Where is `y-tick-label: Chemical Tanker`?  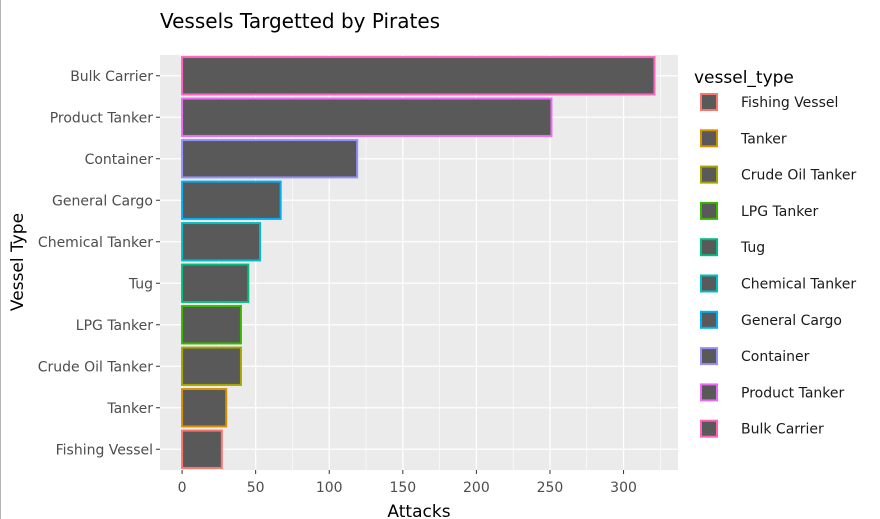
y-tick-label: Chemical Tanker is located at coordinates (95, 243).